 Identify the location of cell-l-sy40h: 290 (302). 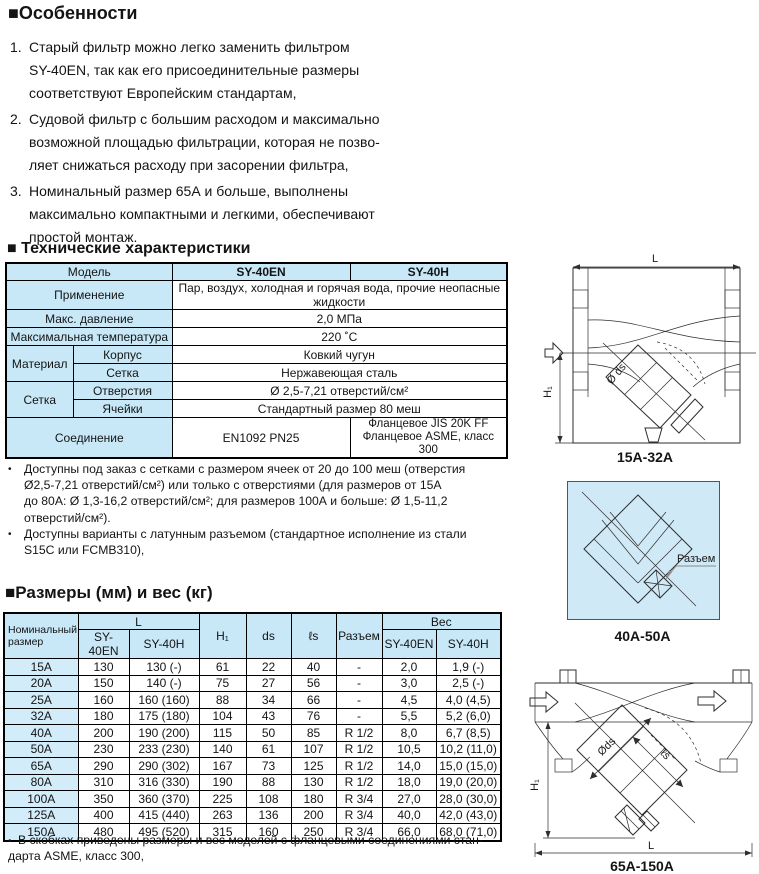
(164, 766).